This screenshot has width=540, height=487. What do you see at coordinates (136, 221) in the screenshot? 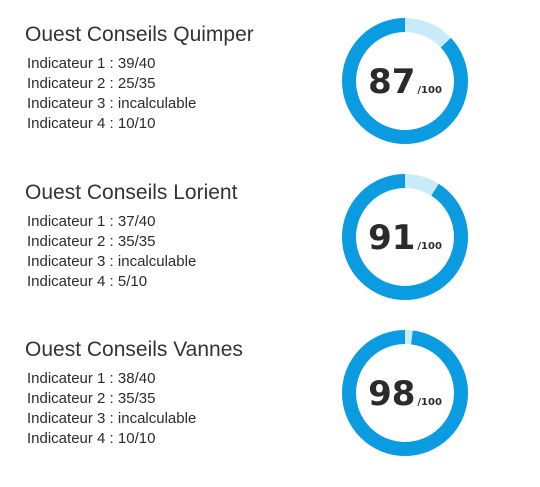
I see `indicator-value: 37/40` at bounding box center [136, 221].